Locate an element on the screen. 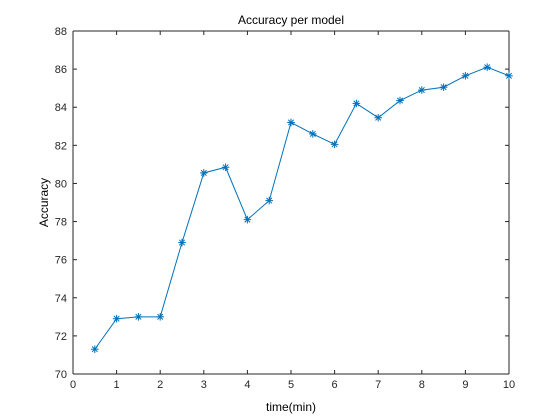 Image resolution: width=560 pixels, height=420 pixels. y-tick-label: 84 is located at coordinates (61, 108).